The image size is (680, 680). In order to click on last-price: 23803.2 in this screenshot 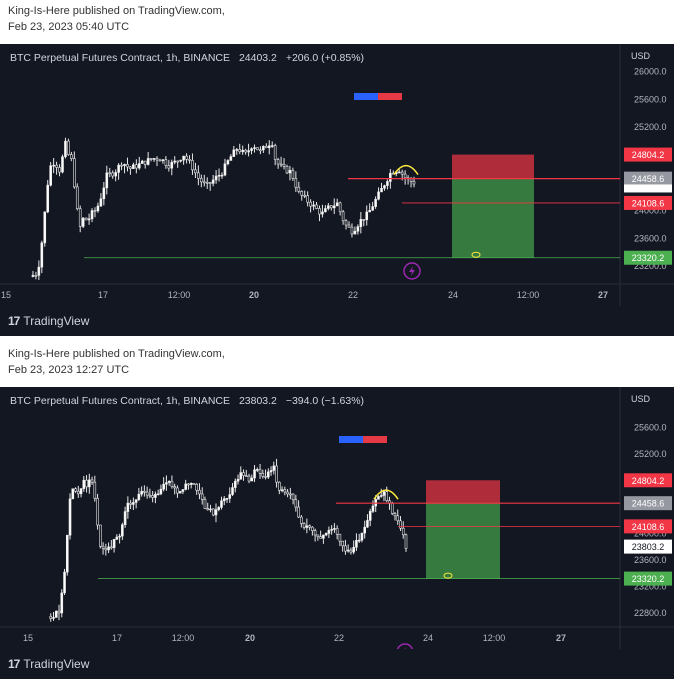, I will do `click(257, 401)`.